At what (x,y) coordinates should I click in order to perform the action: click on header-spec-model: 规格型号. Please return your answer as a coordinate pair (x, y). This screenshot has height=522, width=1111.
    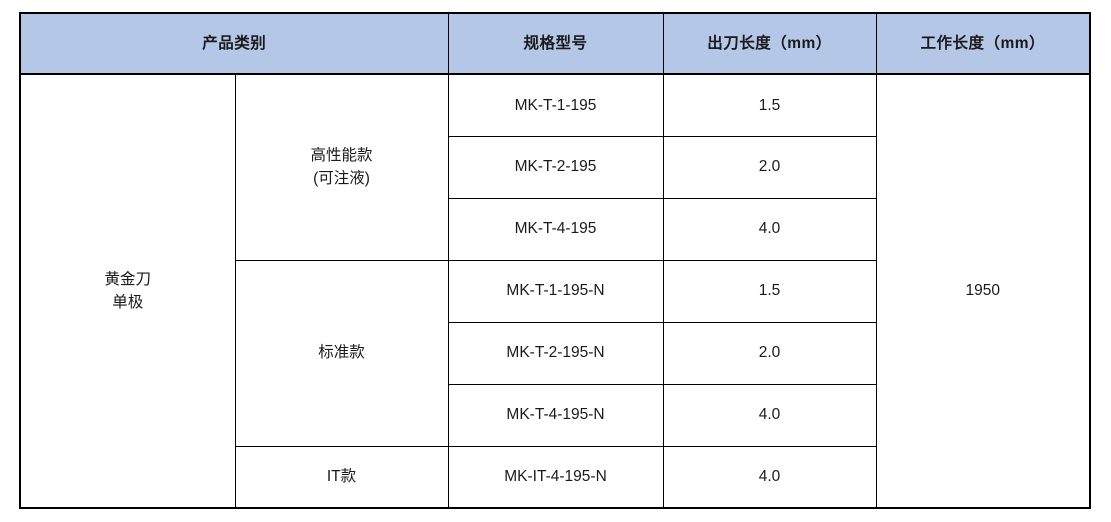
    Looking at the image, I should click on (555, 43).